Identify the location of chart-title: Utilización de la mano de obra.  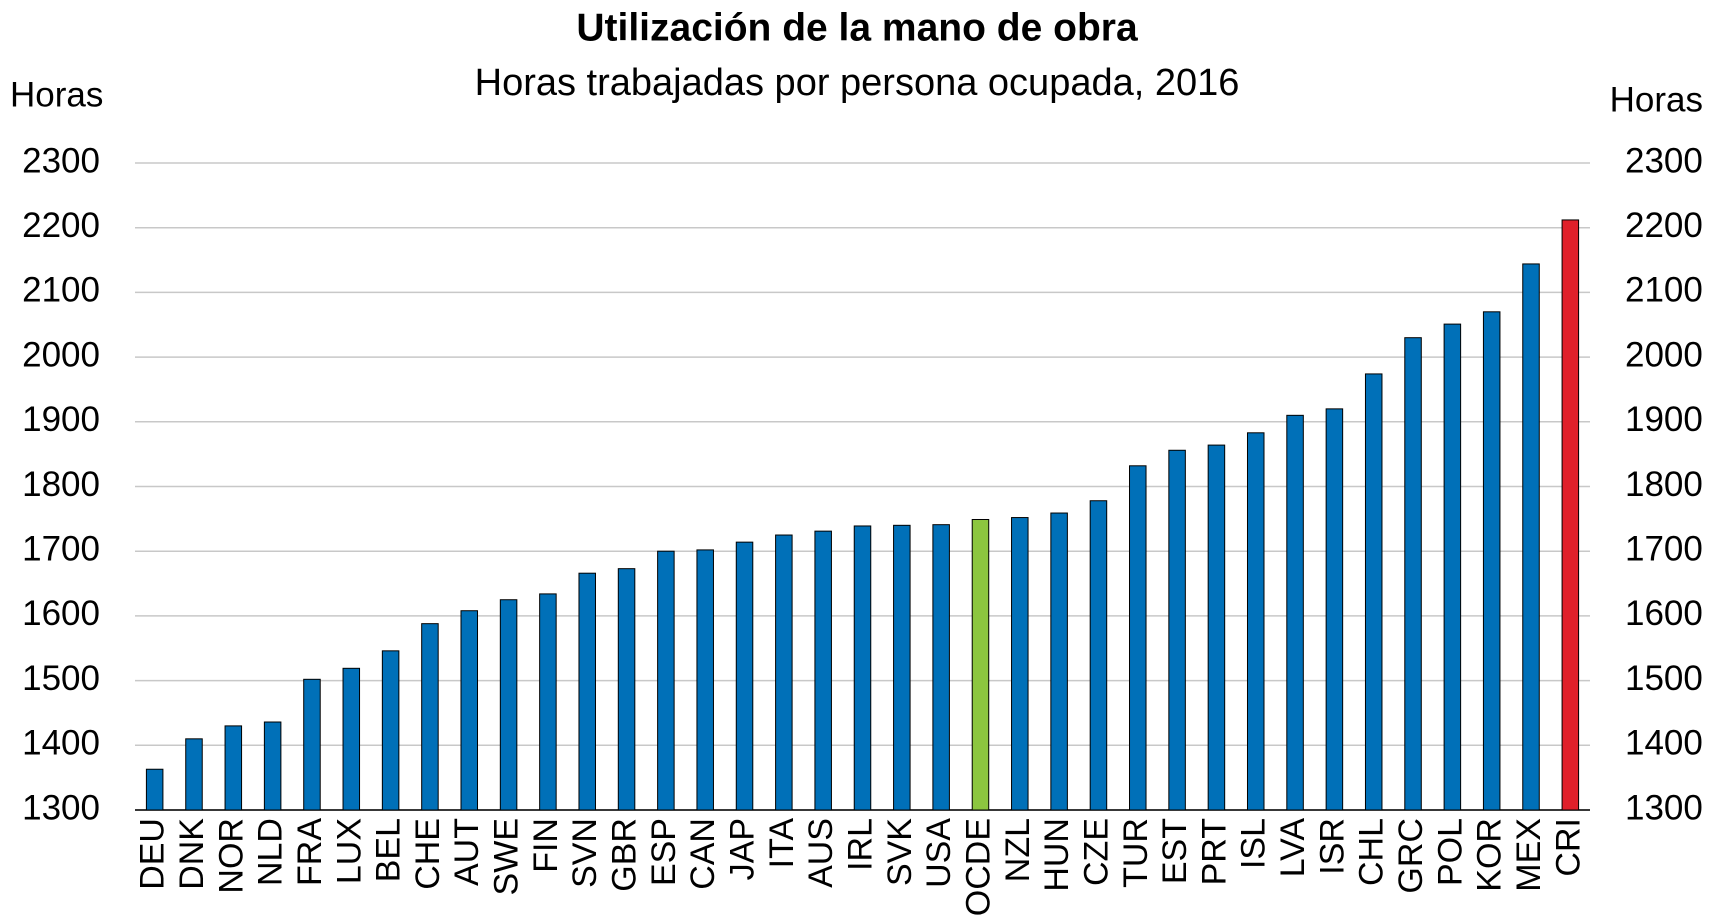
(857, 27).